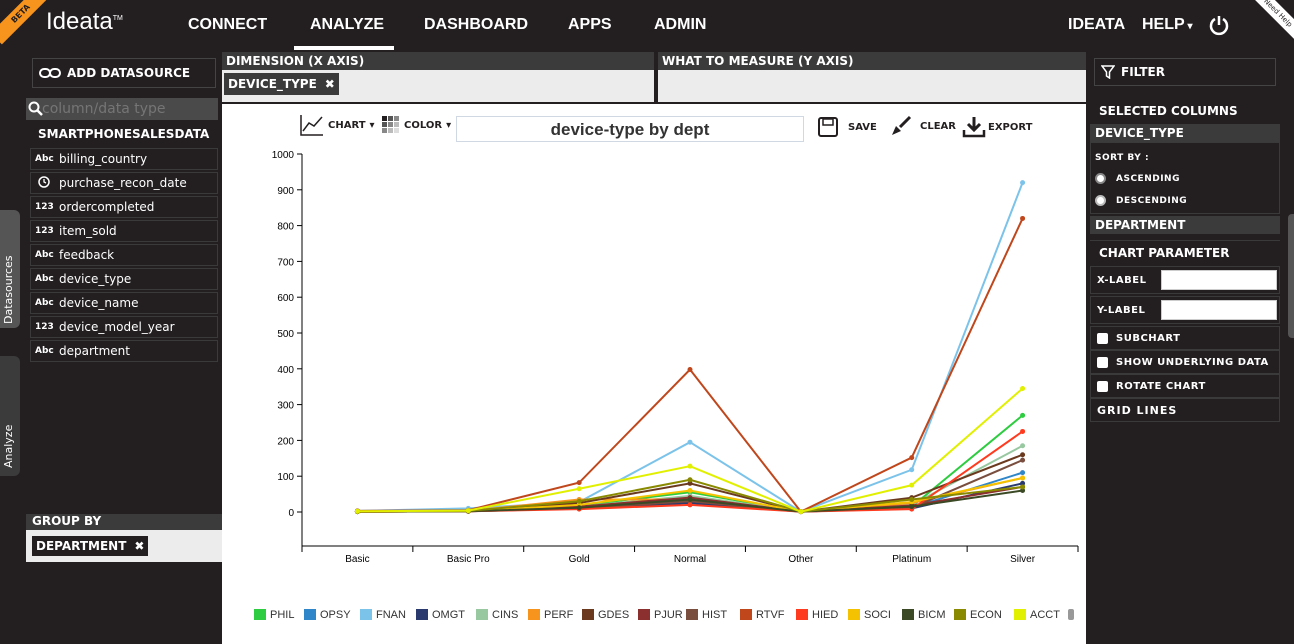 This screenshot has height=644, width=1294. What do you see at coordinates (449, 125) in the screenshot?
I see `chevron-down-icon: ▾` at bounding box center [449, 125].